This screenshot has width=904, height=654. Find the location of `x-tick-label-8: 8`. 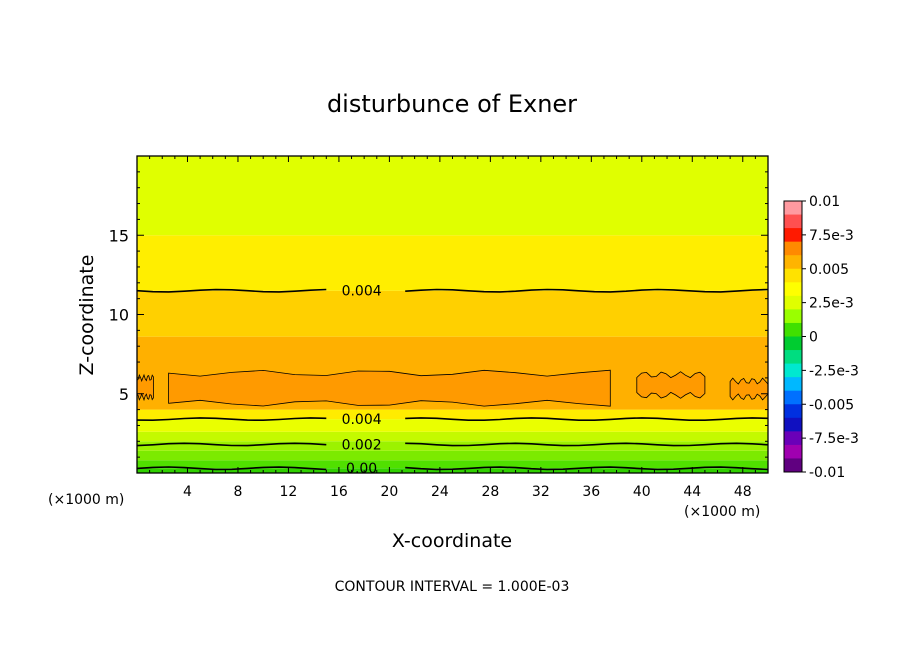

x-tick-label-8: 8 is located at coordinates (237, 492).